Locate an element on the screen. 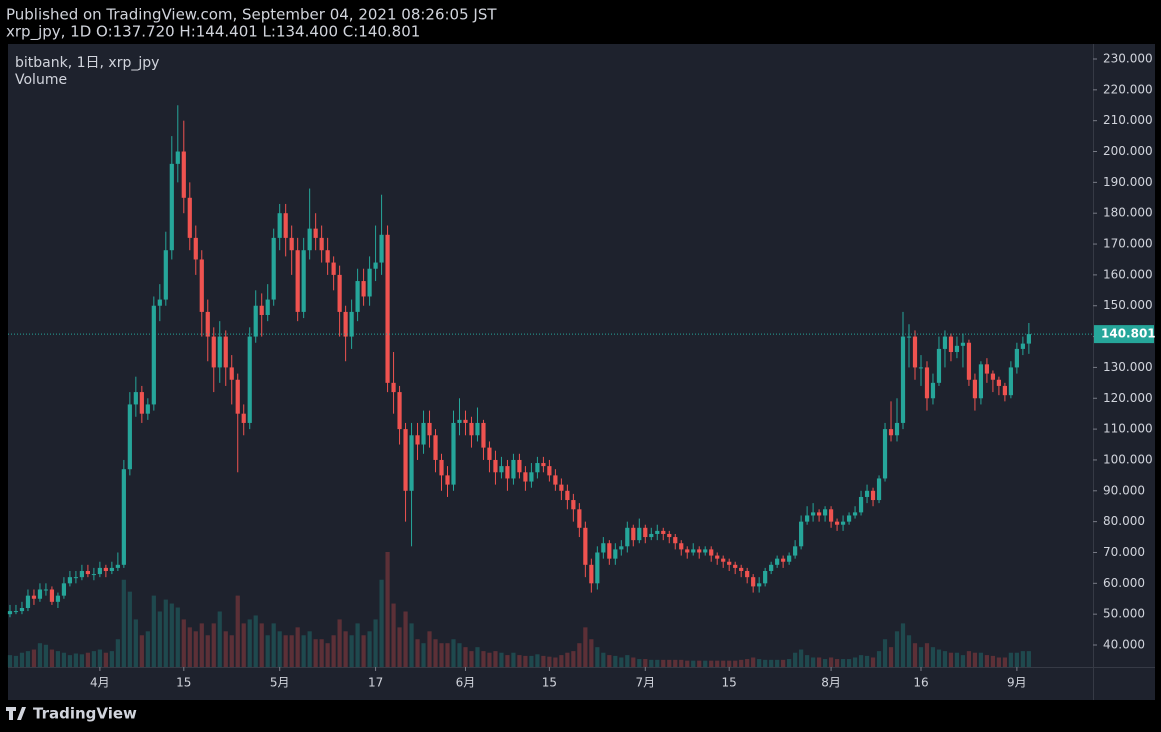  x-tick-label: 6月 is located at coordinates (466, 683).